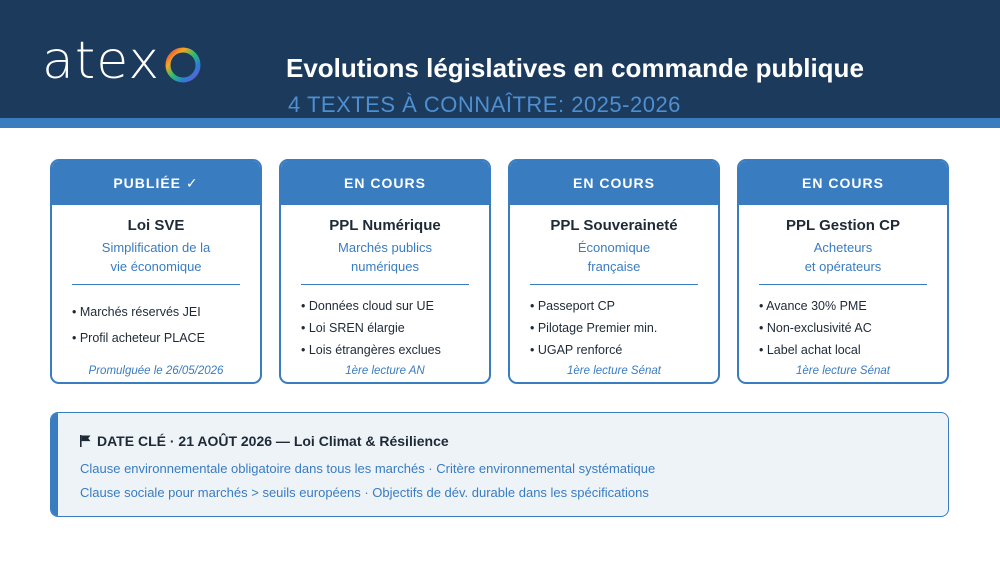 Image resolution: width=1000 pixels, height=563 pixels. I want to click on list-item: • Non-exclusivité AC, so click(815, 328).